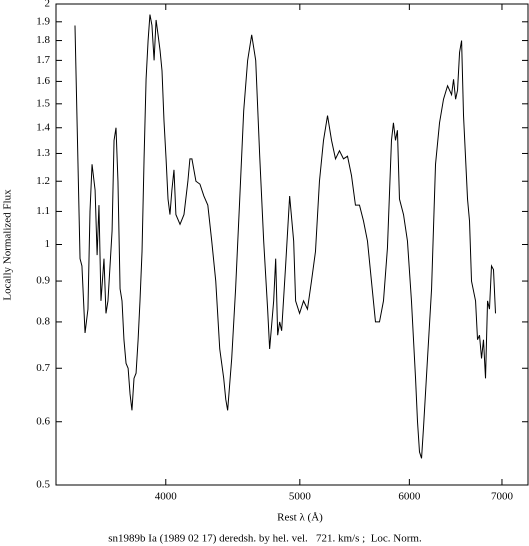 The height and width of the screenshot is (546, 529). Describe the element at coordinates (43, 103) in the screenshot. I see `y-tick-label: 1.5` at that location.